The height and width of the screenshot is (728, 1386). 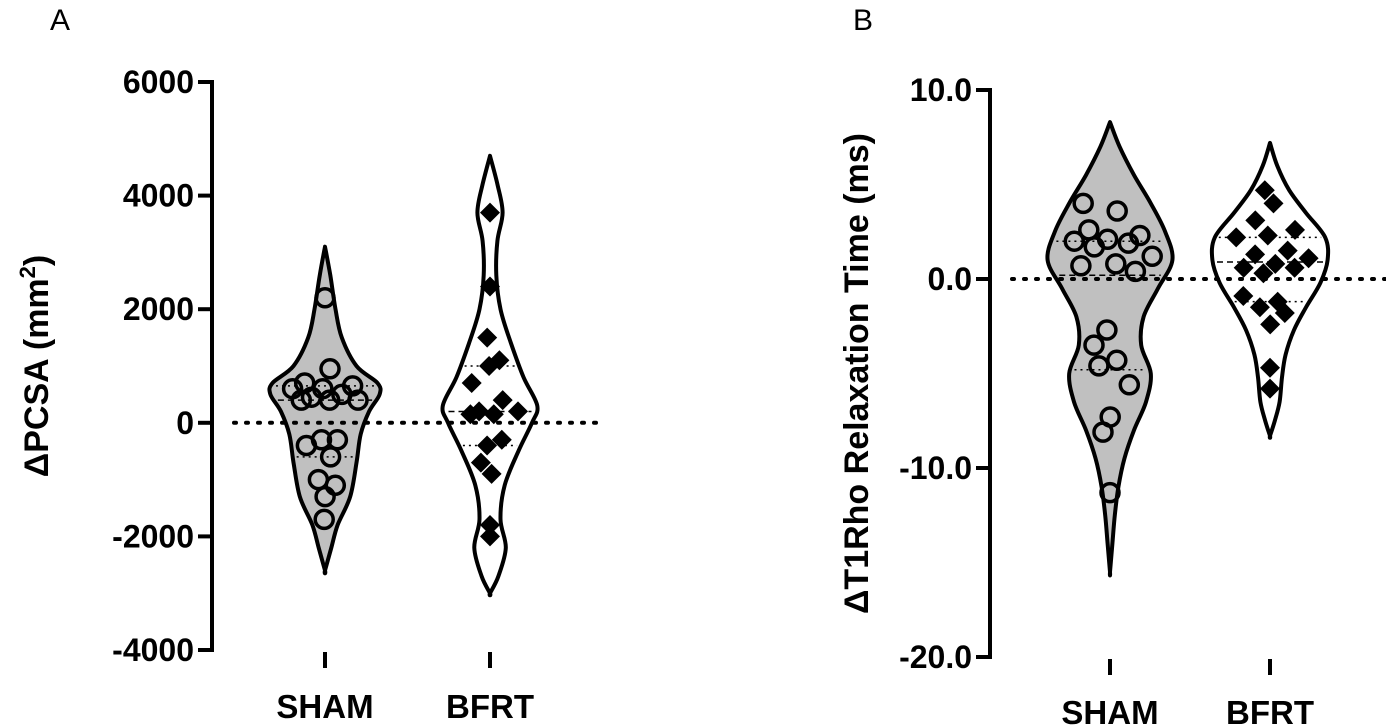 What do you see at coordinates (950, 279) in the screenshot?
I see `y-tick-label: 0.0` at bounding box center [950, 279].